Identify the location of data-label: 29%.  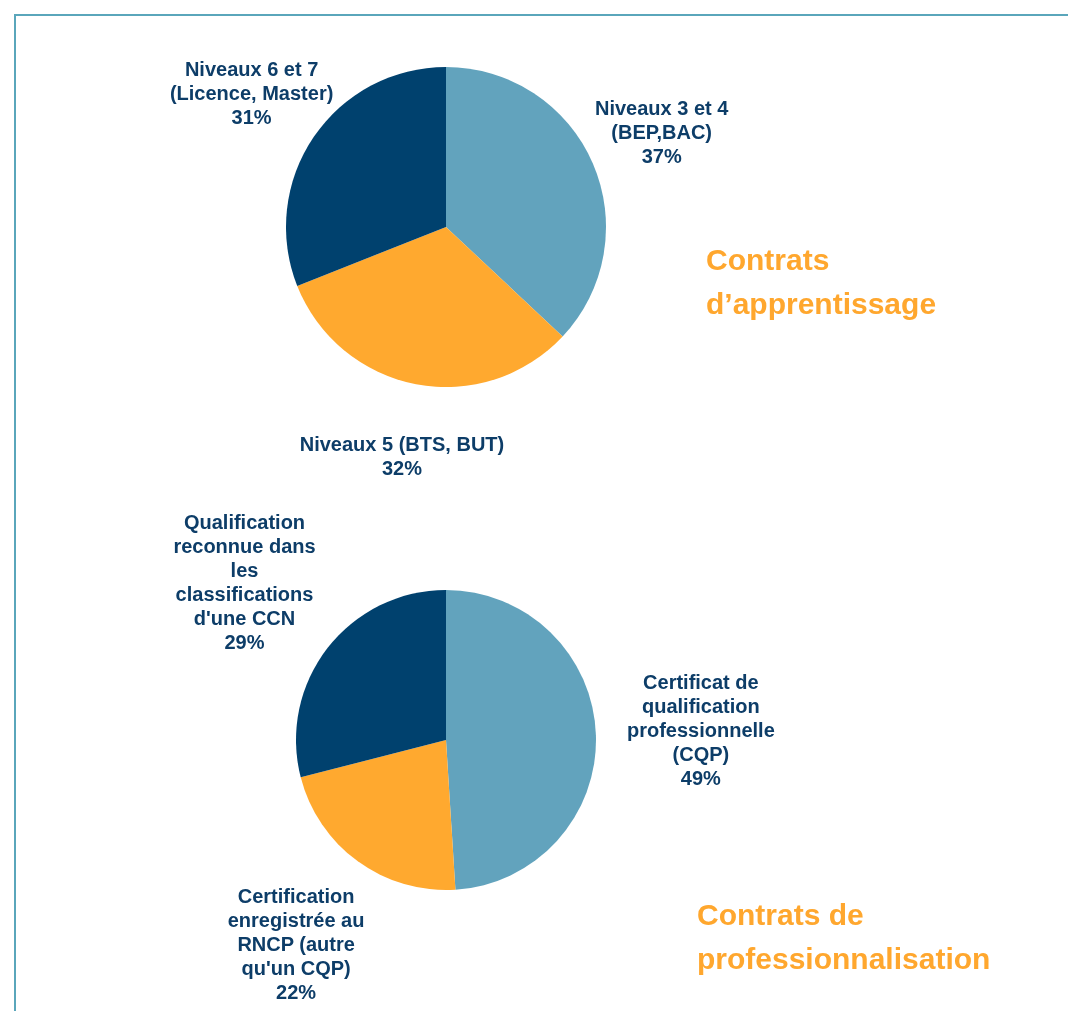
(244, 641).